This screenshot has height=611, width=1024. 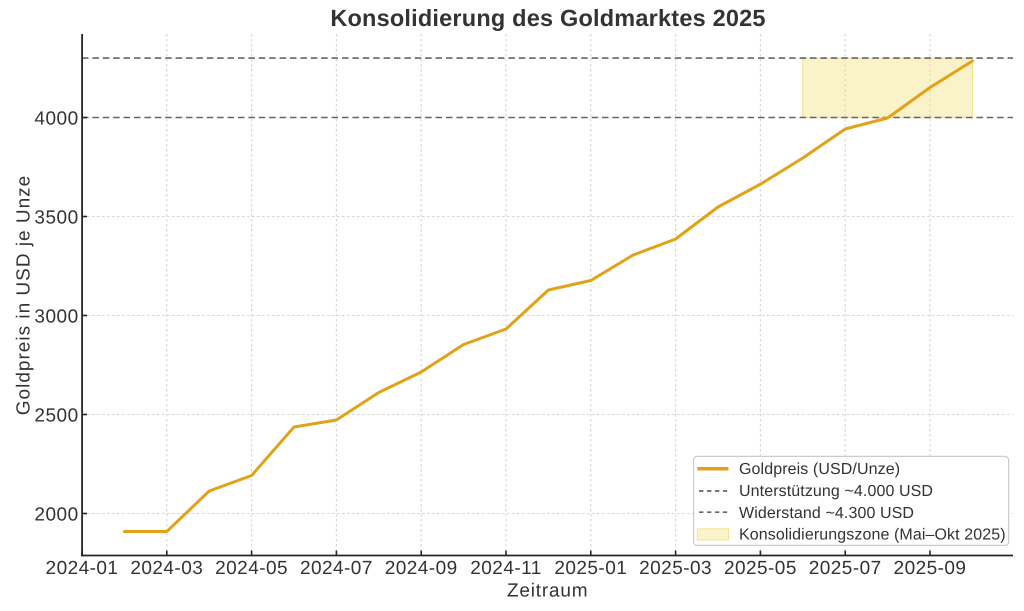 What do you see at coordinates (56, 118) in the screenshot?
I see `svg-text: 4000` at bounding box center [56, 118].